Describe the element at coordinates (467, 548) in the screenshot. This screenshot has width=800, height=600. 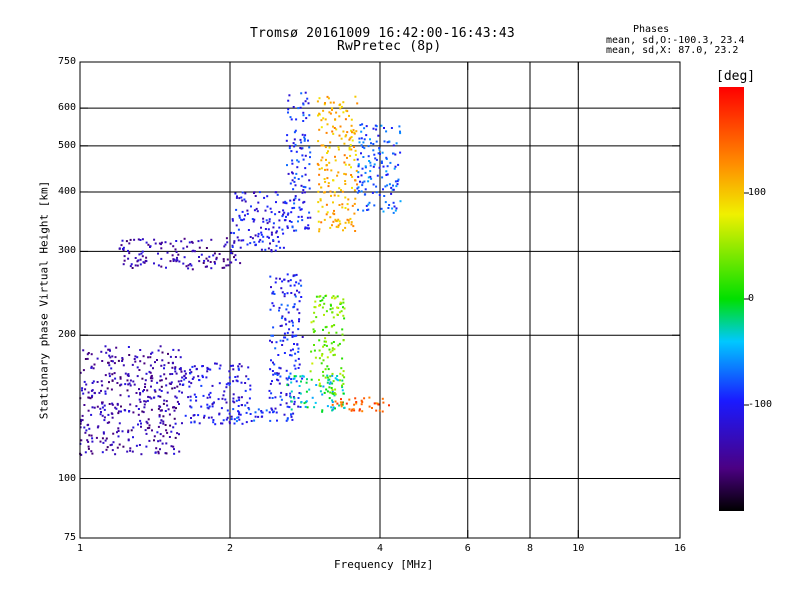
I see `x-tick-label: 6` at that location.